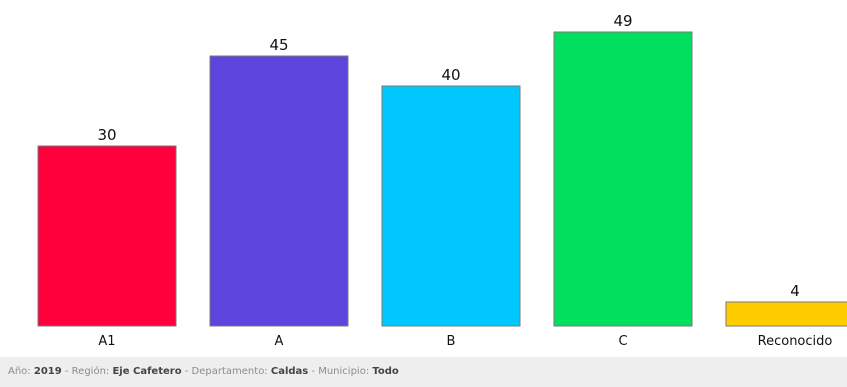  Describe the element at coordinates (278, 45) in the screenshot. I see `value-label-a: 45` at that location.